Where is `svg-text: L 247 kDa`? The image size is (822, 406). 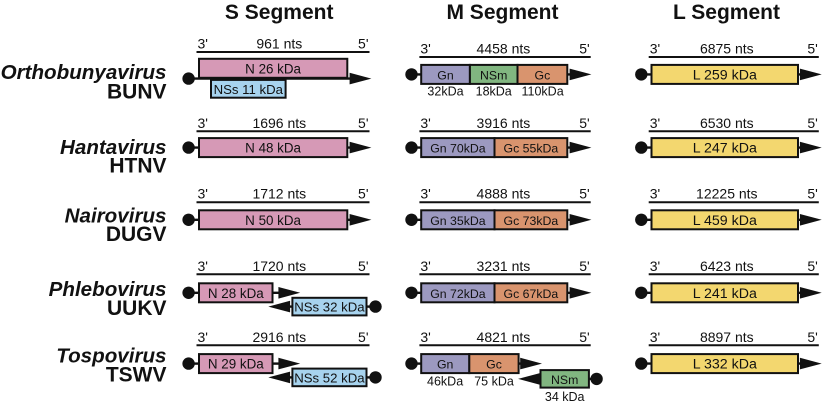 svg-text: L 247 kDa is located at coordinates (725, 149).